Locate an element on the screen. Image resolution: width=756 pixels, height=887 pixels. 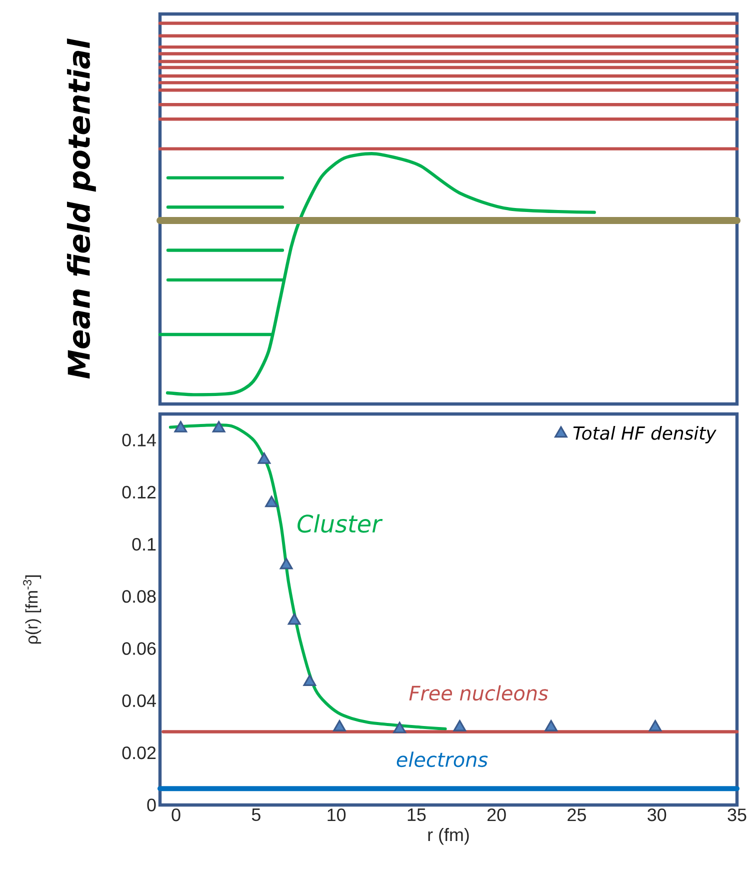
y-tick-label: 0.06 is located at coordinates (139, 648).